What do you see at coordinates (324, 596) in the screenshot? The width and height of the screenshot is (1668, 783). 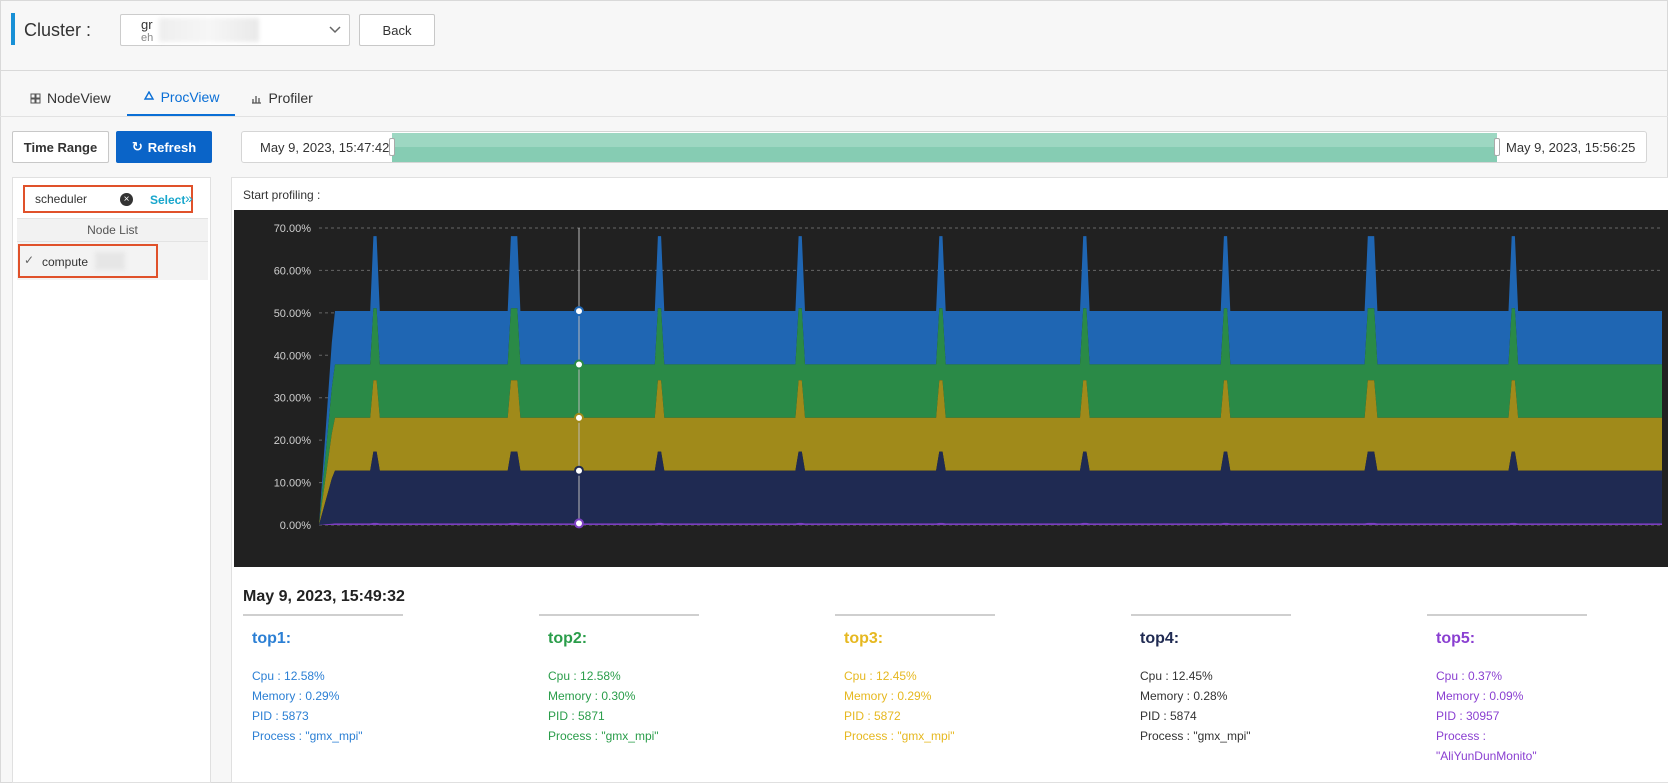 I see `selected-timestamp: May 9, 2023, 15:49:32` at bounding box center [324, 596].